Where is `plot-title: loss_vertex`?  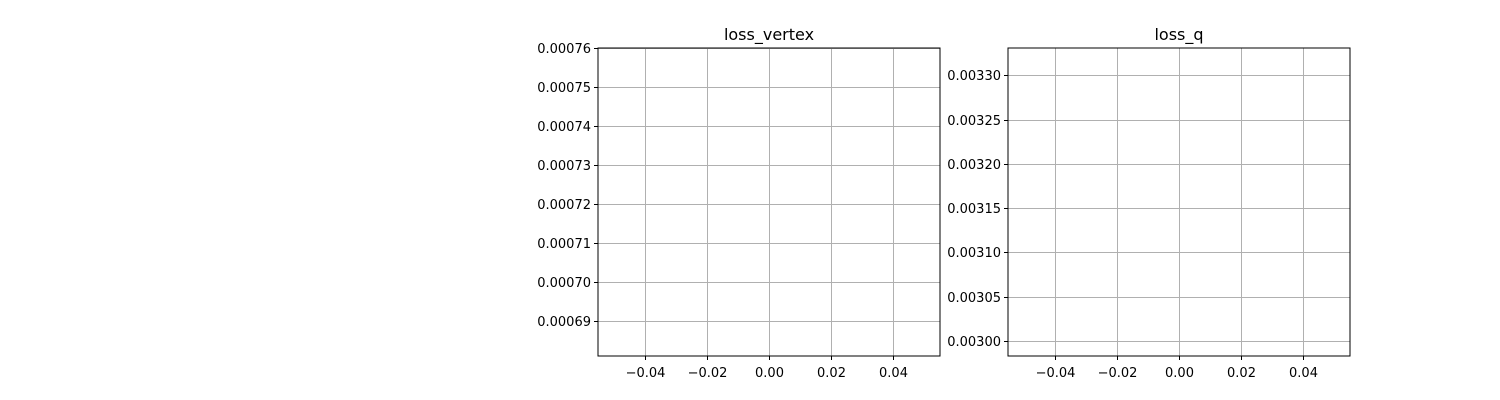
plot-title: loss_vertex is located at coordinates (769, 35).